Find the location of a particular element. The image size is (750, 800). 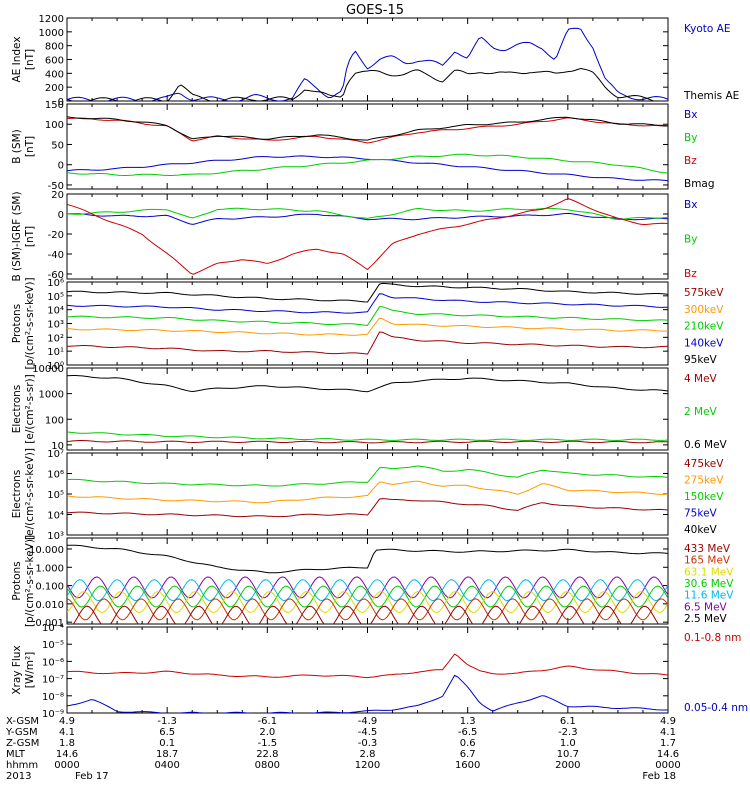

orbit-cell: Feb 17 is located at coordinates (92, 776).